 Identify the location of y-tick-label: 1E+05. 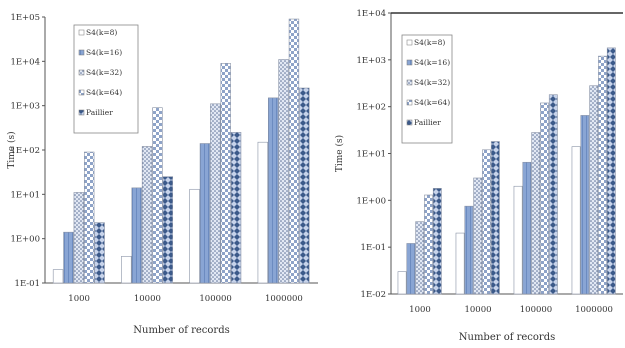
(25, 18).